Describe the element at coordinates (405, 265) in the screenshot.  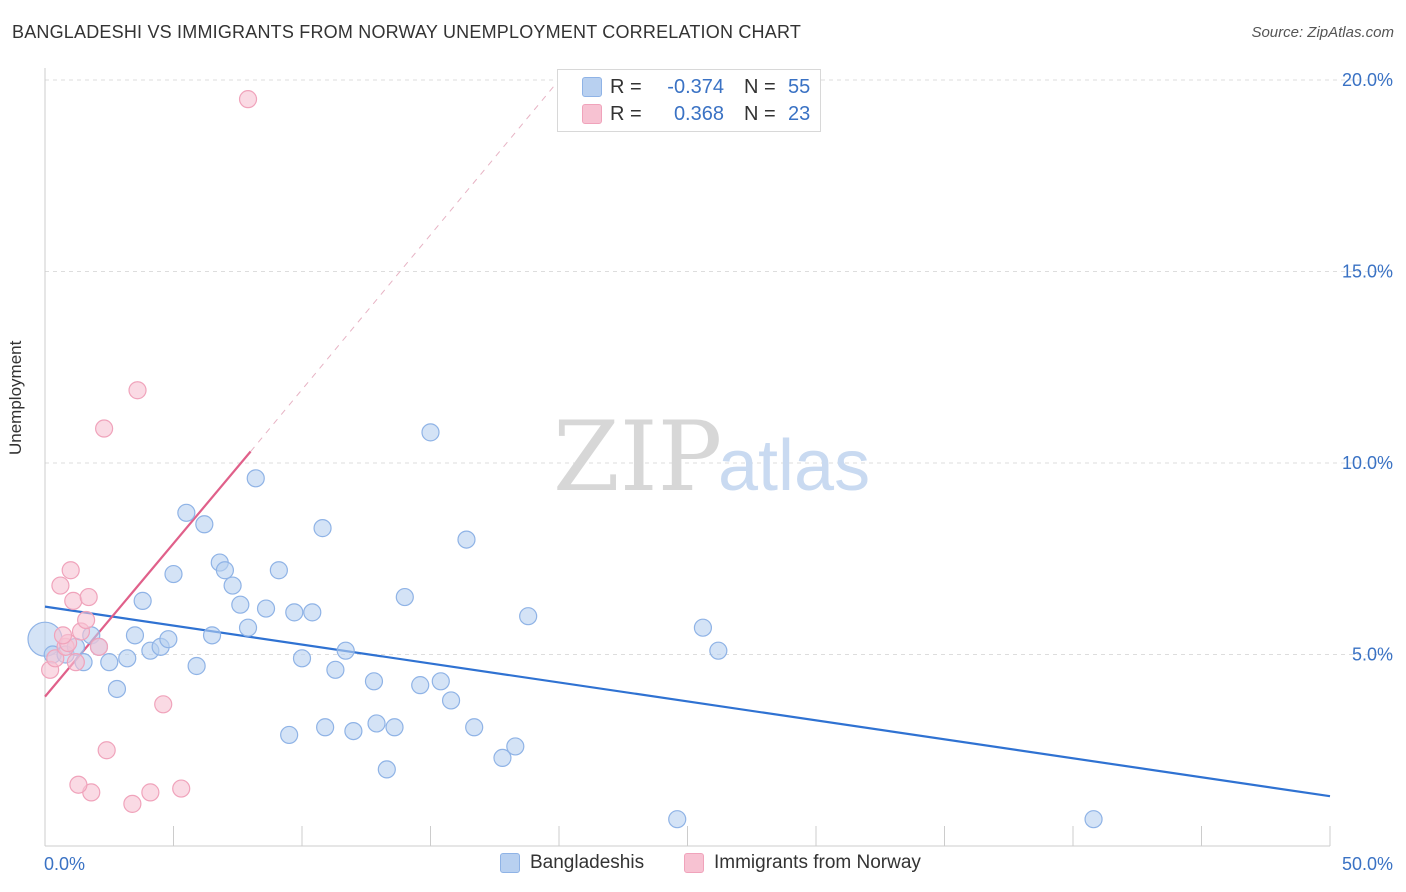
I see `trend-line` at that location.